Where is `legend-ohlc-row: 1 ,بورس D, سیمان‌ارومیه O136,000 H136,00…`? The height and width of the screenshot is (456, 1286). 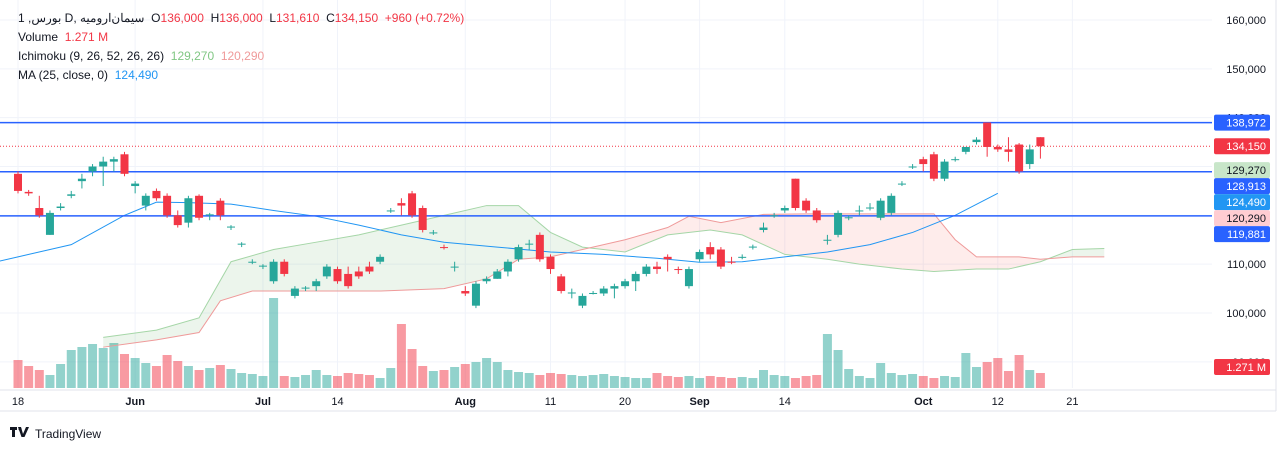 legend-ohlc-row: 1 ,بورس D, سیمان‌ارومیه O136,000 H136,00… is located at coordinates (241, 18).